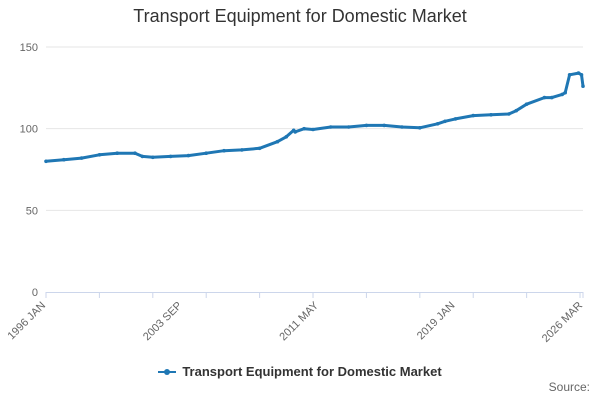  What do you see at coordinates (26, 321) in the screenshot?
I see `x-tick-label: 1996 JAN` at bounding box center [26, 321].